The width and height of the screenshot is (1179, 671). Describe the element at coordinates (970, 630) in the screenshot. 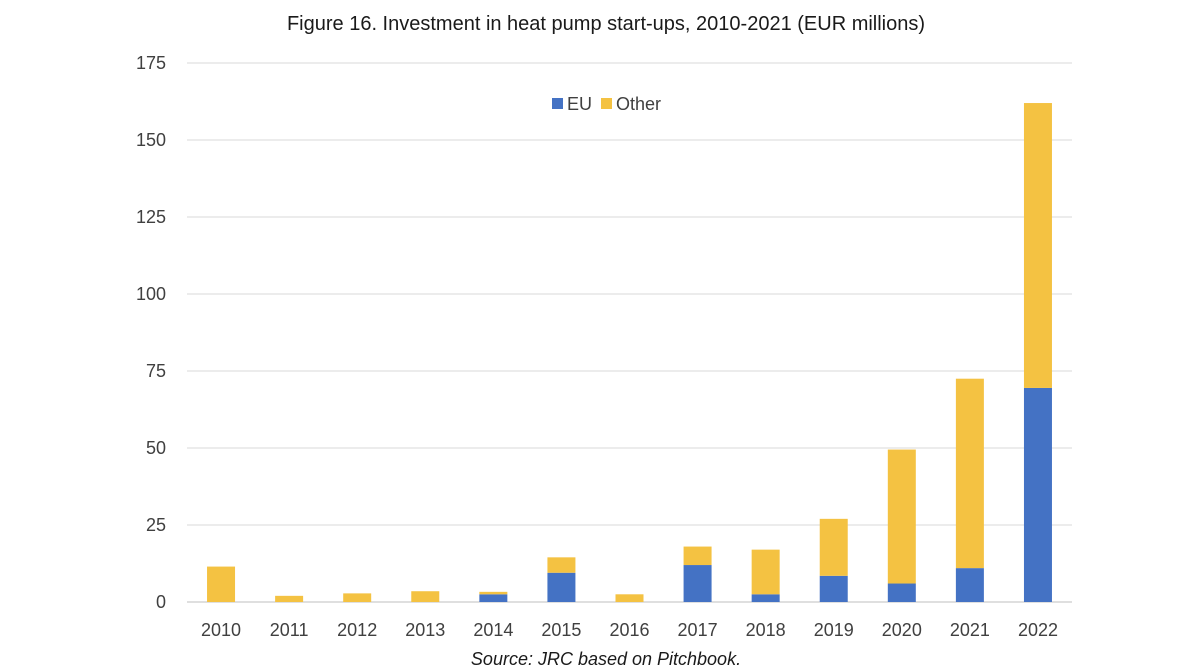

I see `x-tick-label-2021: 2021` at that location.